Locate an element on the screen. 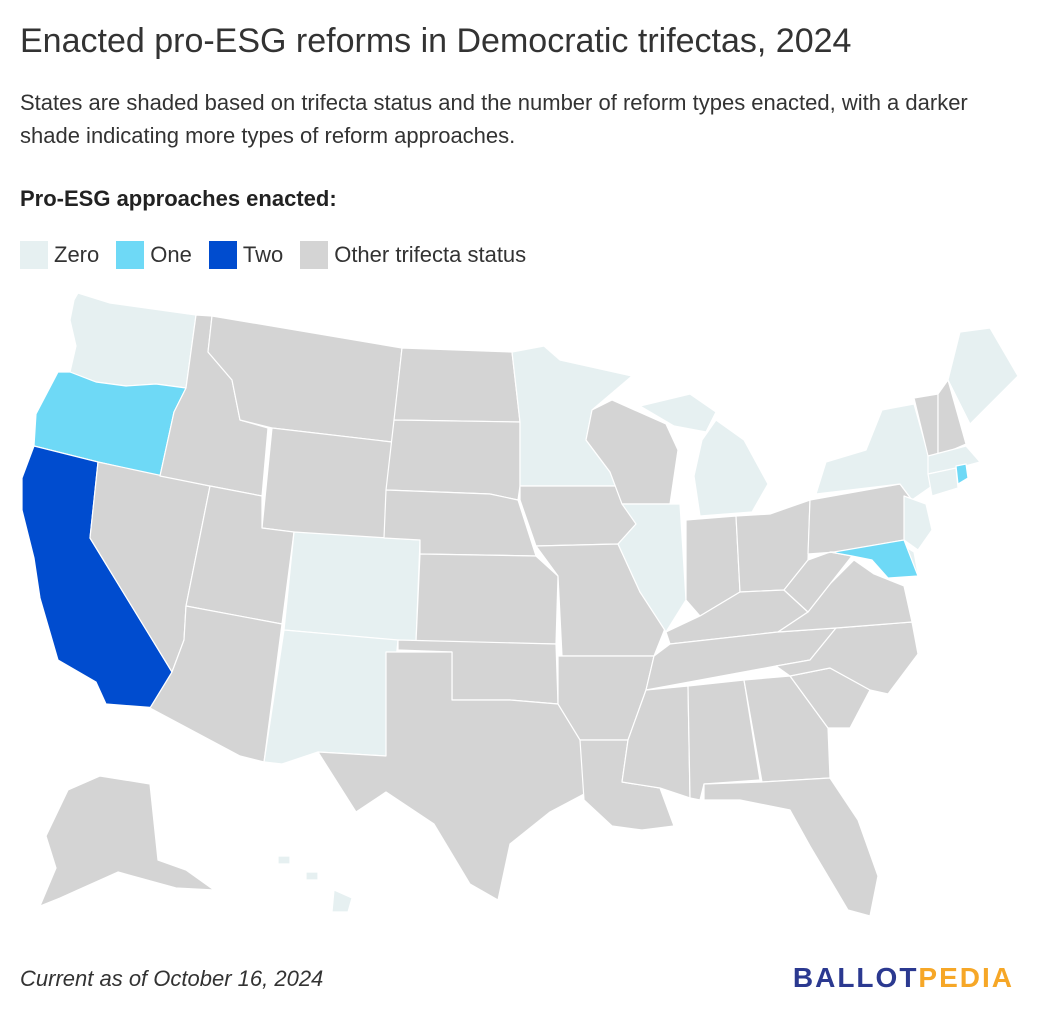 The height and width of the screenshot is (1018, 1040). legend-label-one: One is located at coordinates (171, 254).